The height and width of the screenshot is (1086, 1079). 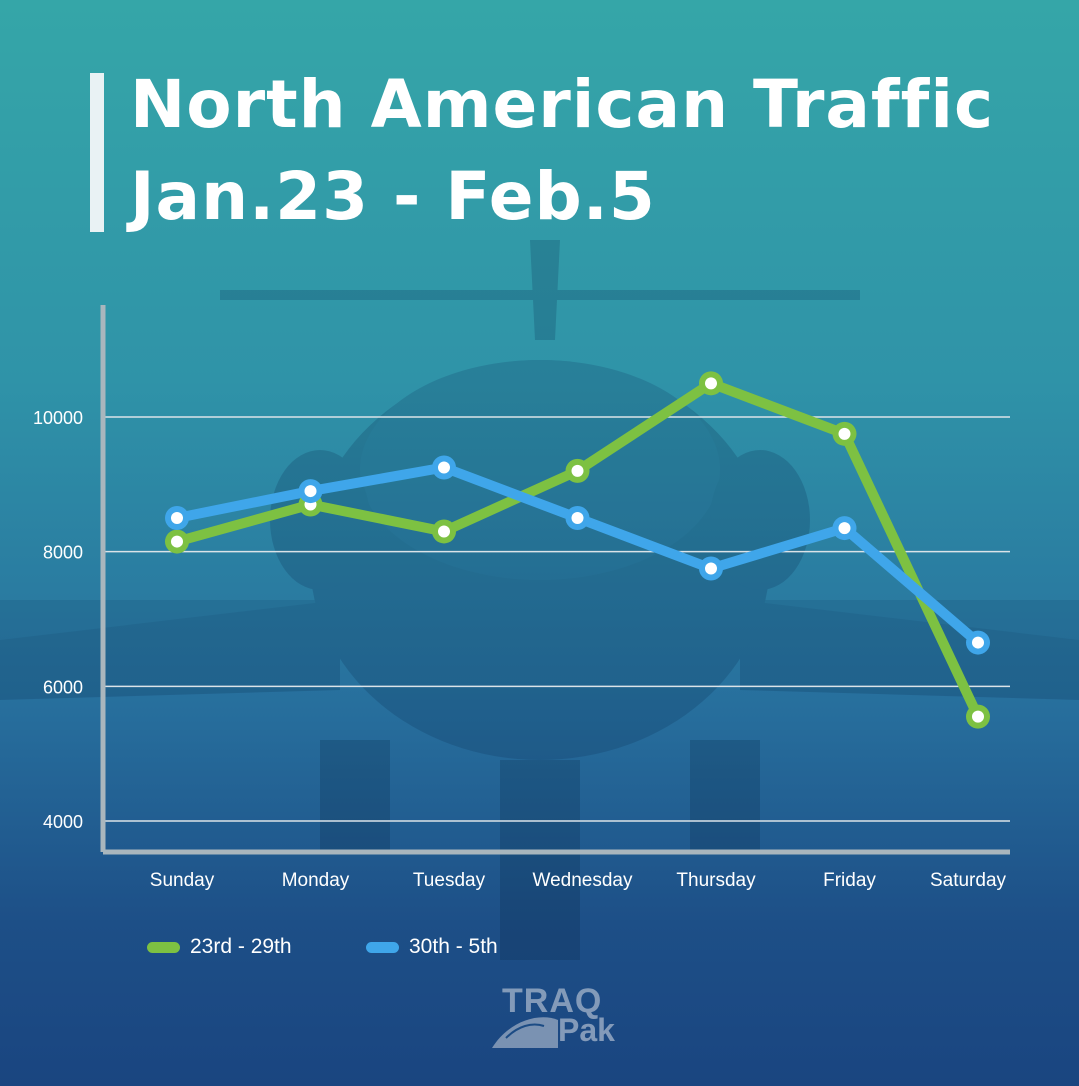 What do you see at coordinates (316, 880) in the screenshot?
I see `x-tick-label-monday: Monday` at bounding box center [316, 880].